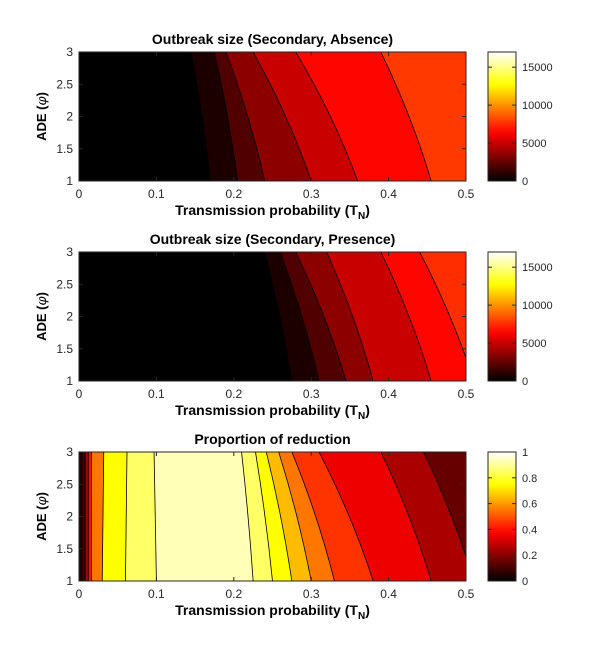 This screenshot has width=600, height=665. I want to click on colorbar-tick-label: 0.2, so click(529, 556).